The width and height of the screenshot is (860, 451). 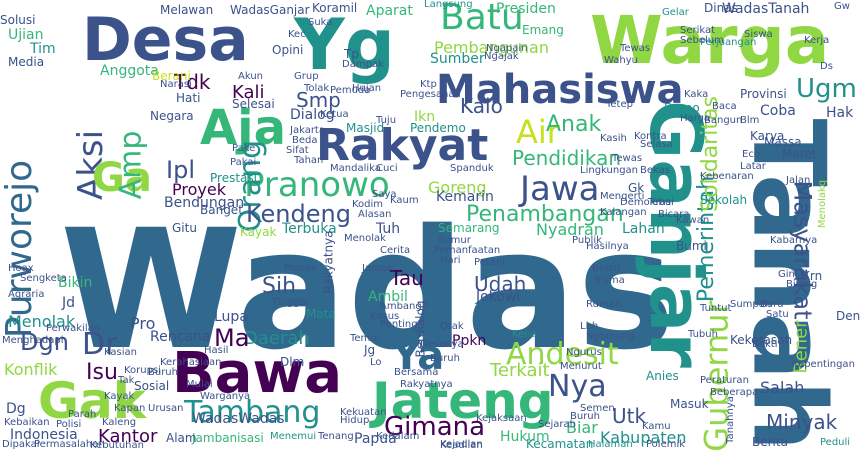 I want to click on cloud-word: Desa, so click(x=165, y=40).